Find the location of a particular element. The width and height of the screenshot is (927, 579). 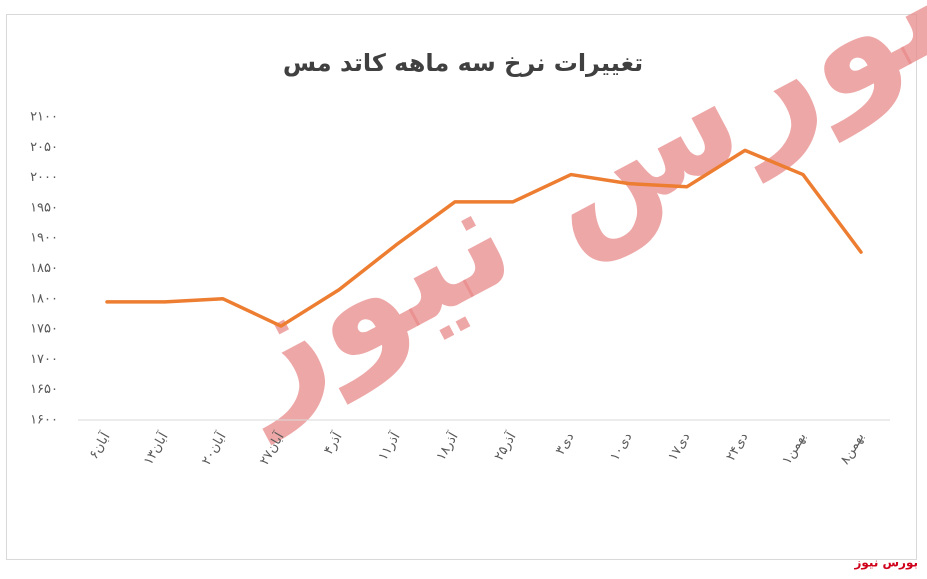

y-tick-label: ۱۹۵۰ is located at coordinates (44, 207).